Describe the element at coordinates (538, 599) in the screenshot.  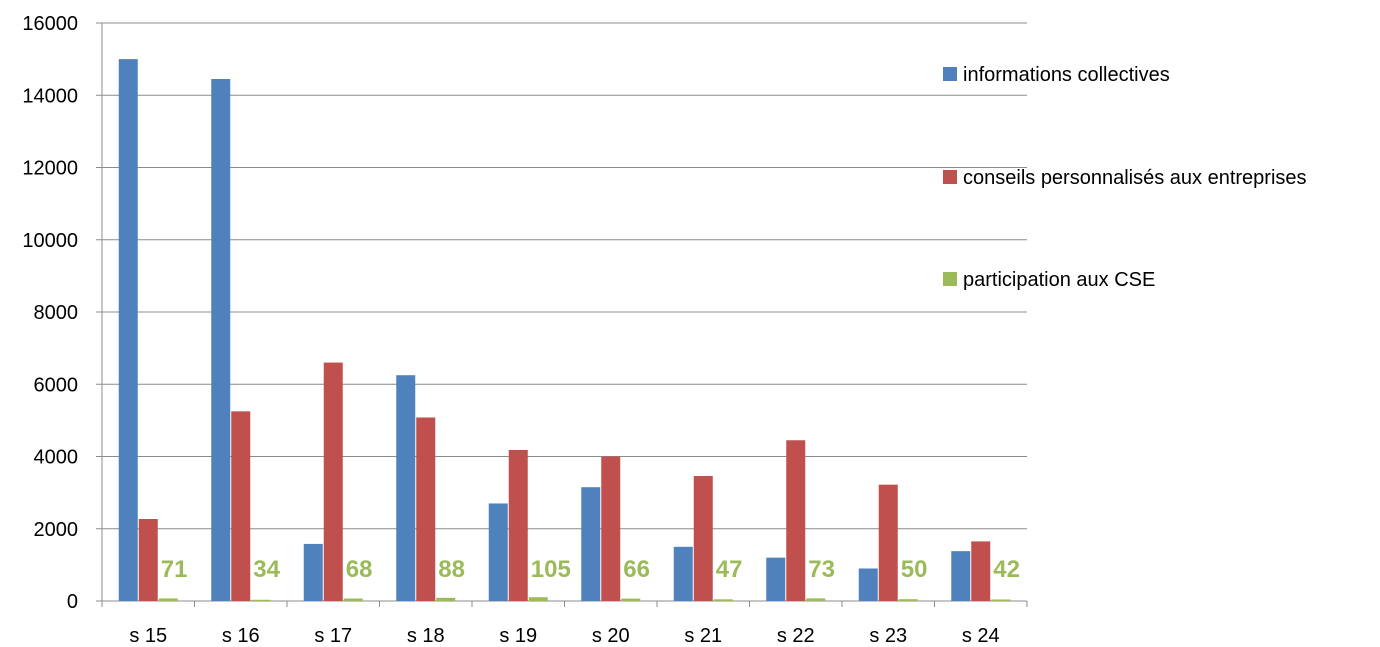
I see `bar-series-3-s19` at that location.